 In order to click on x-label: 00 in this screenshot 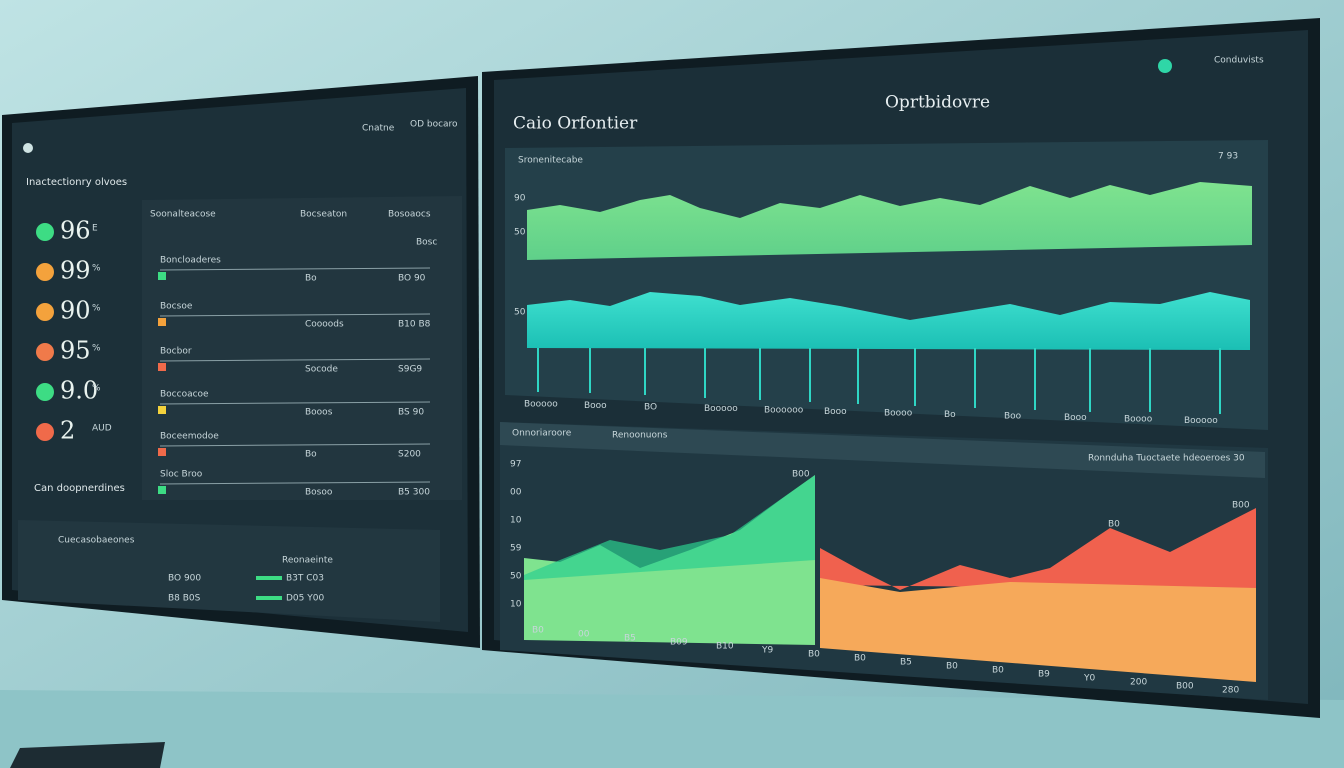, I will do `click(584, 635)`.